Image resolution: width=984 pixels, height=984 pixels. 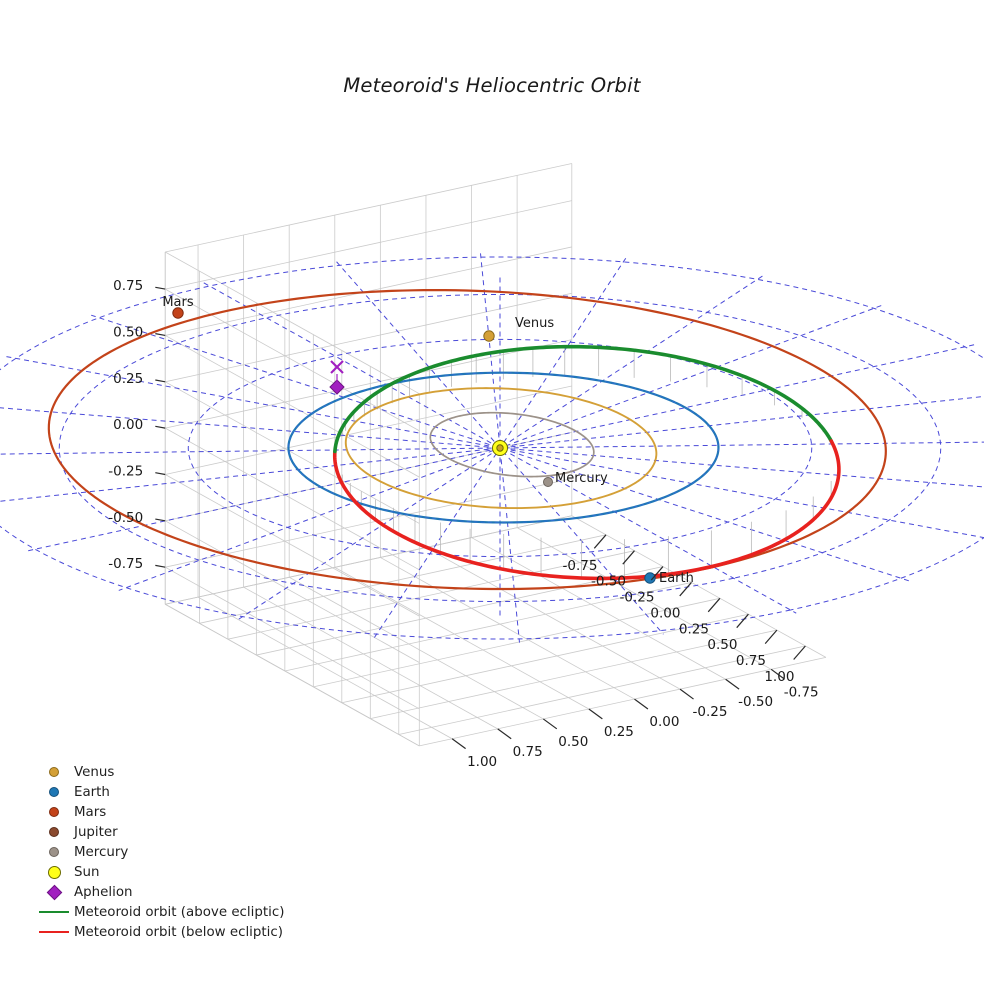 I want to click on y-tick-7: 1.00, so click(x=482, y=762).